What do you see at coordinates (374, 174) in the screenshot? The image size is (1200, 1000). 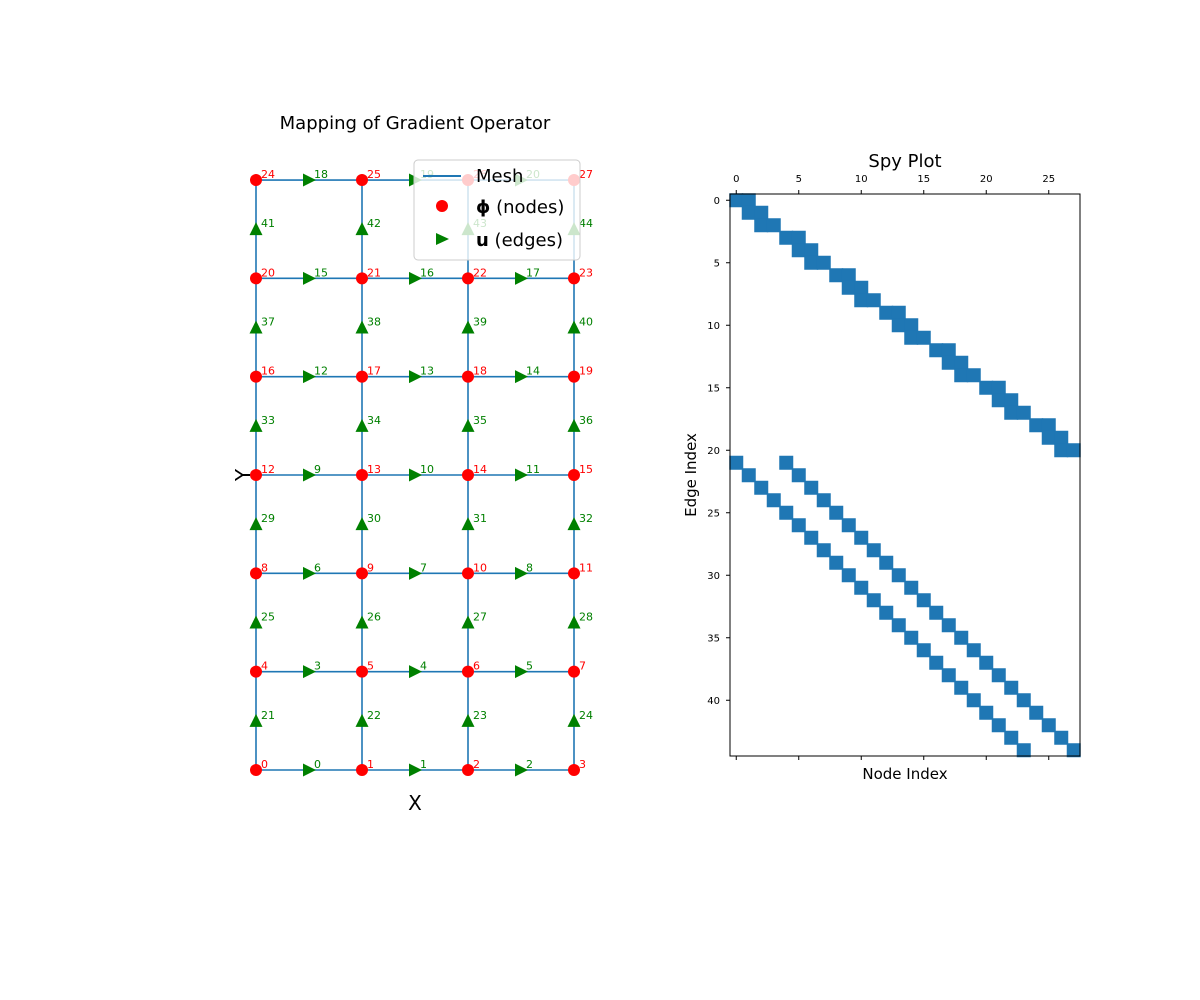 I see `node-index-label: 25` at bounding box center [374, 174].